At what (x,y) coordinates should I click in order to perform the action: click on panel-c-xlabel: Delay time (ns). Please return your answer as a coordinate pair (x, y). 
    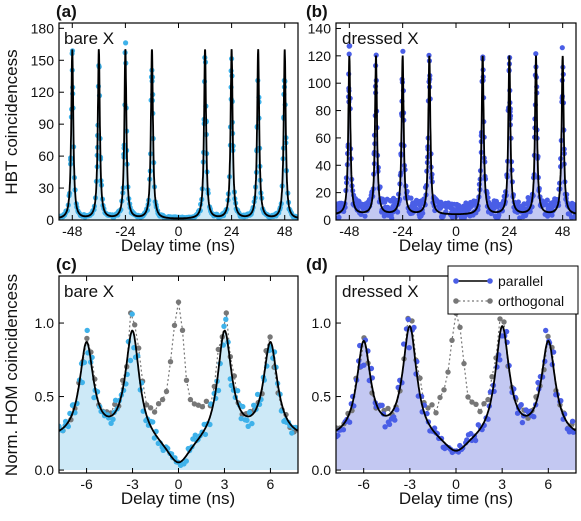
    Looking at the image, I should click on (178, 498).